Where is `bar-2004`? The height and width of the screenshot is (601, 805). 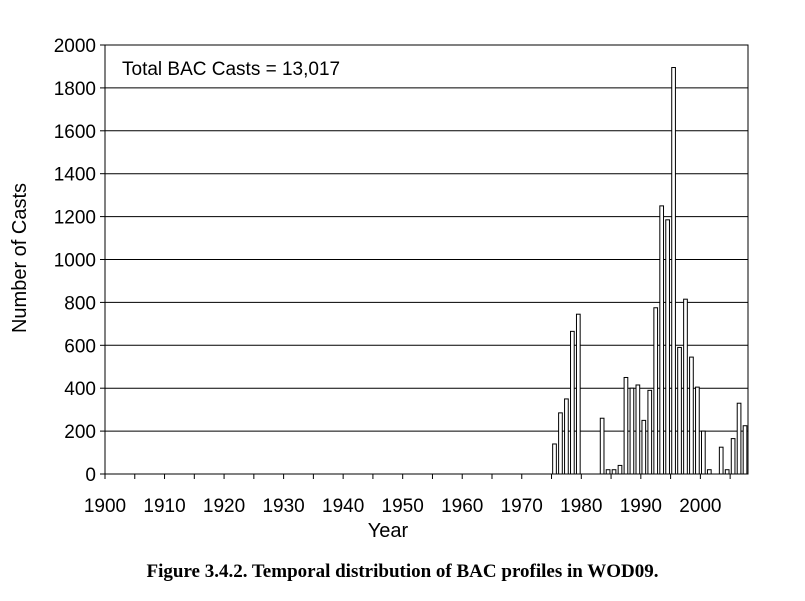 bar-2004 is located at coordinates (727, 472).